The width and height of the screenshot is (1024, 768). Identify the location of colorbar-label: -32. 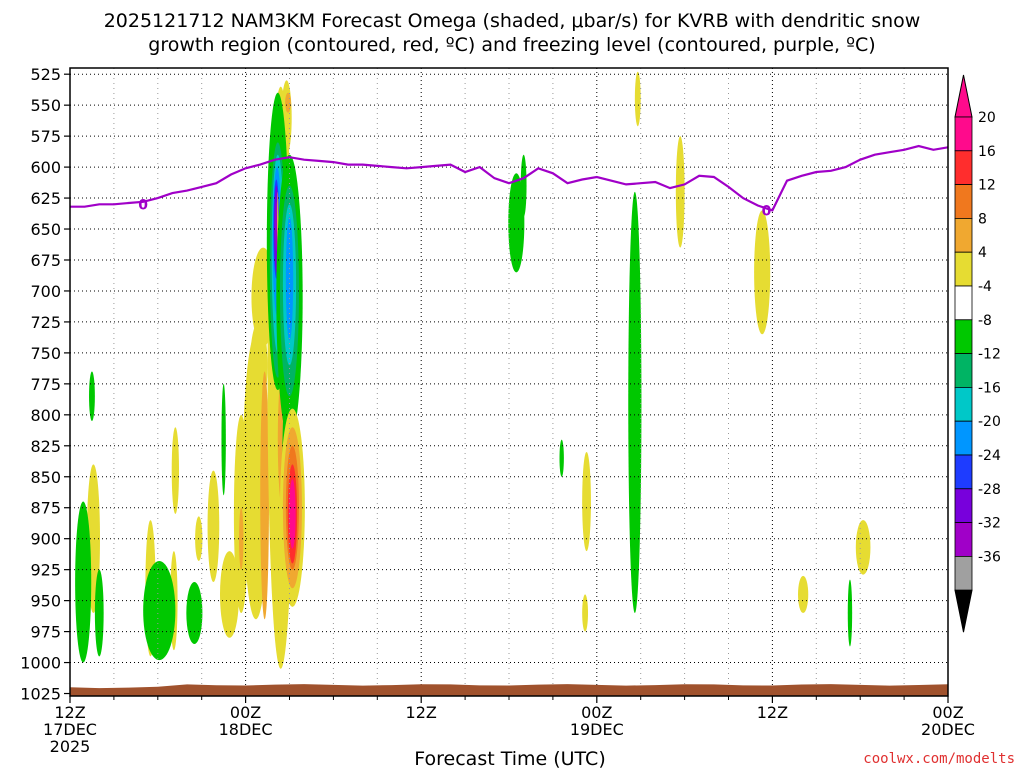
(989, 524).